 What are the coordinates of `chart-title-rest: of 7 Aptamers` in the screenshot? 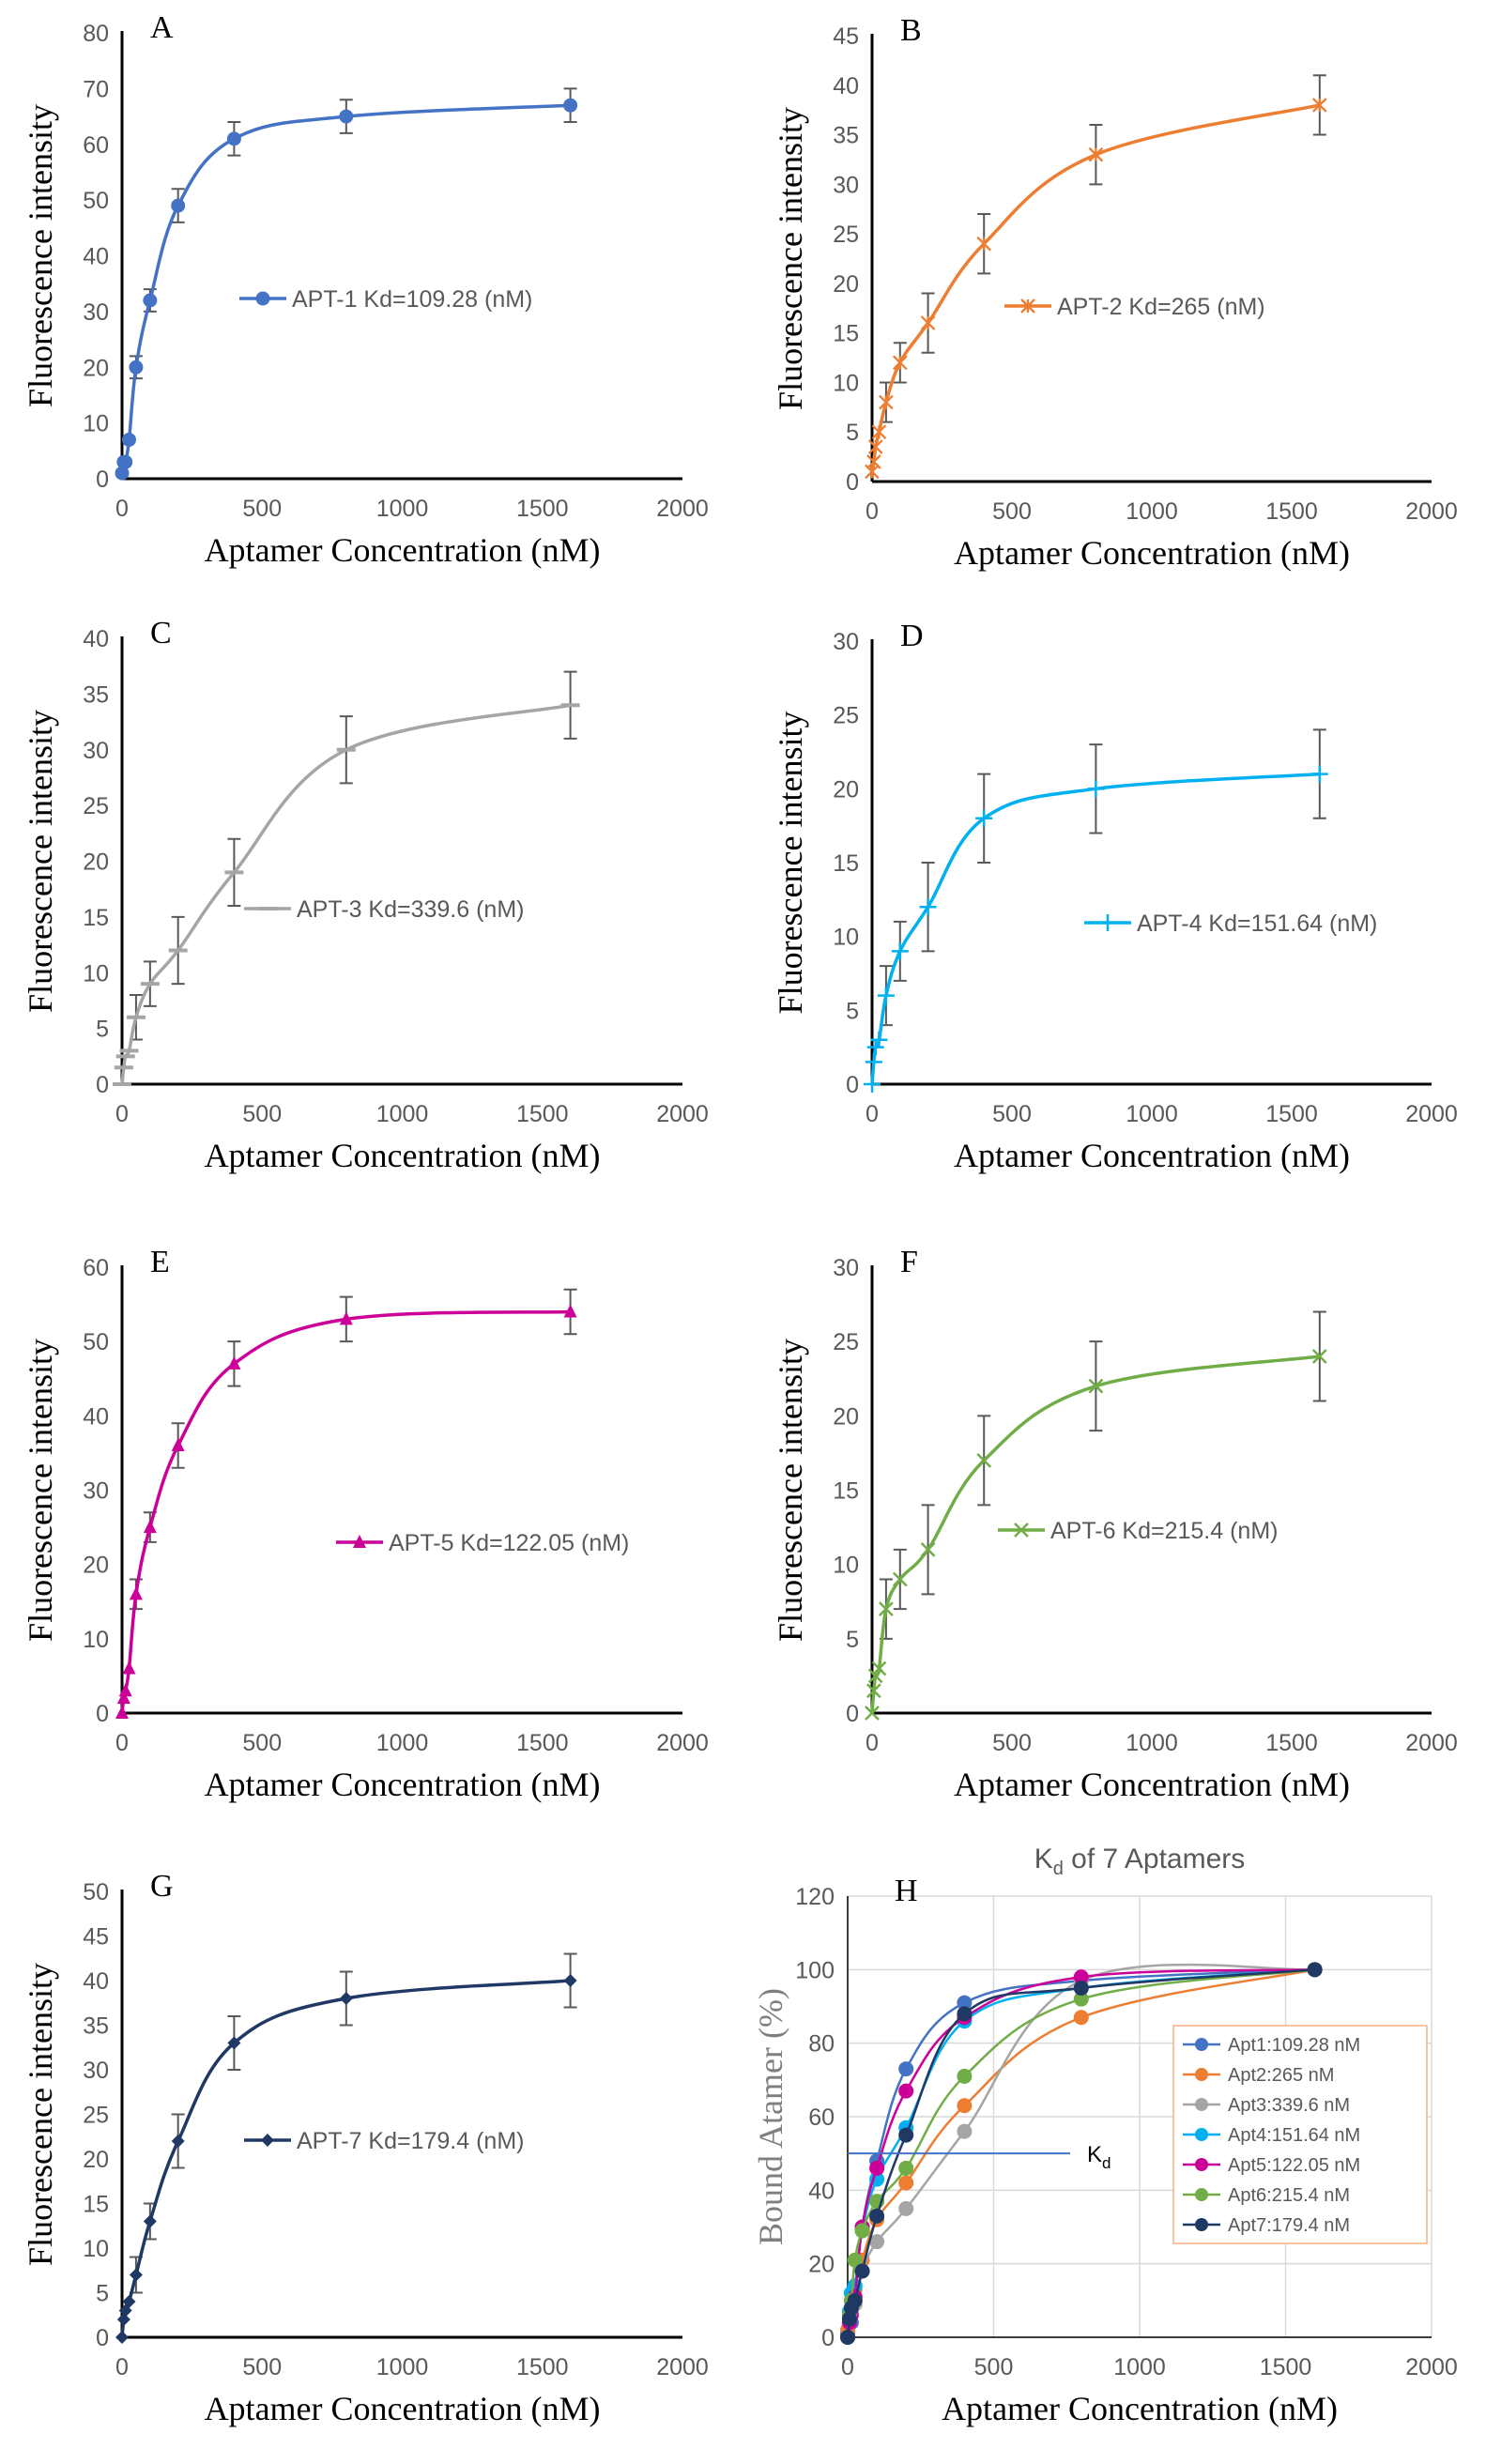 It's located at (1154, 1859).